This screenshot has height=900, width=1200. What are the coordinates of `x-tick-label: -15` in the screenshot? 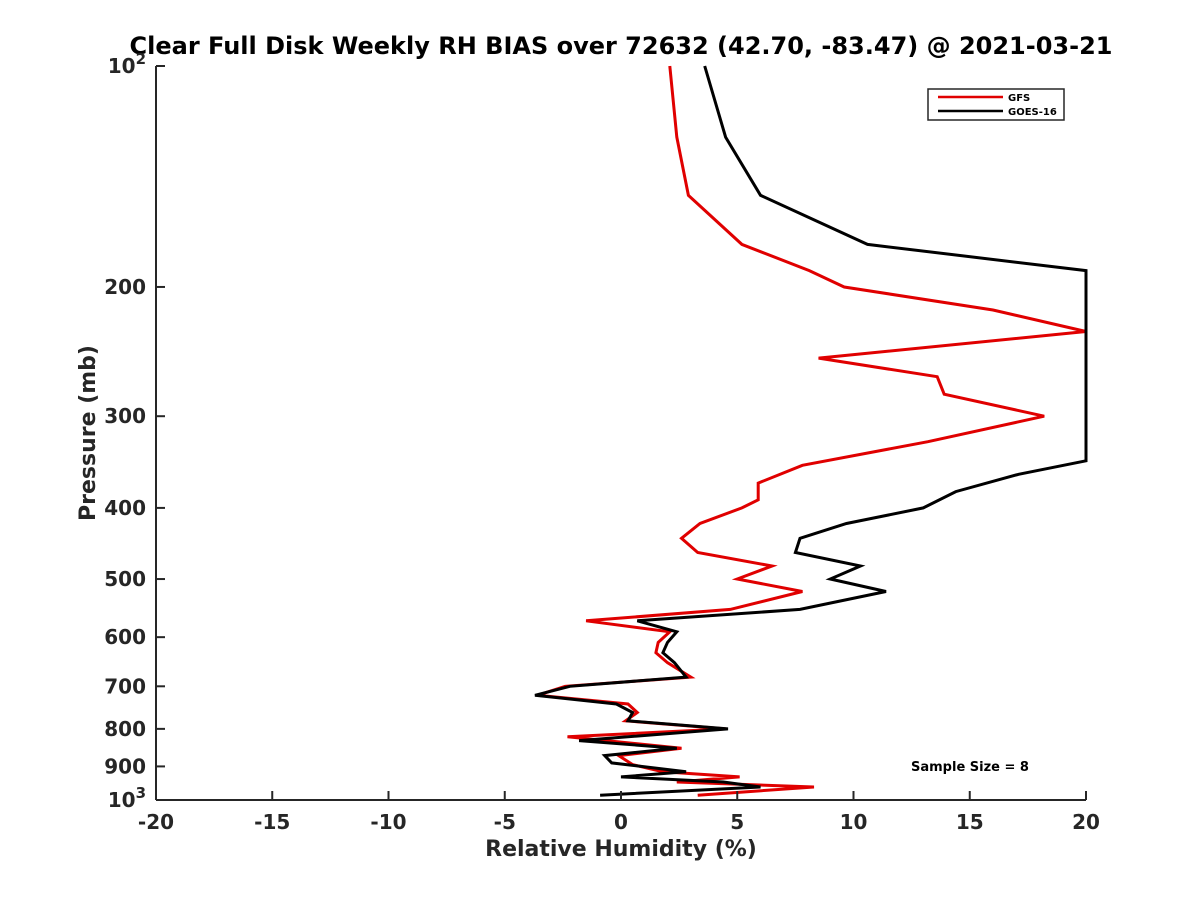 It's located at (272, 822).